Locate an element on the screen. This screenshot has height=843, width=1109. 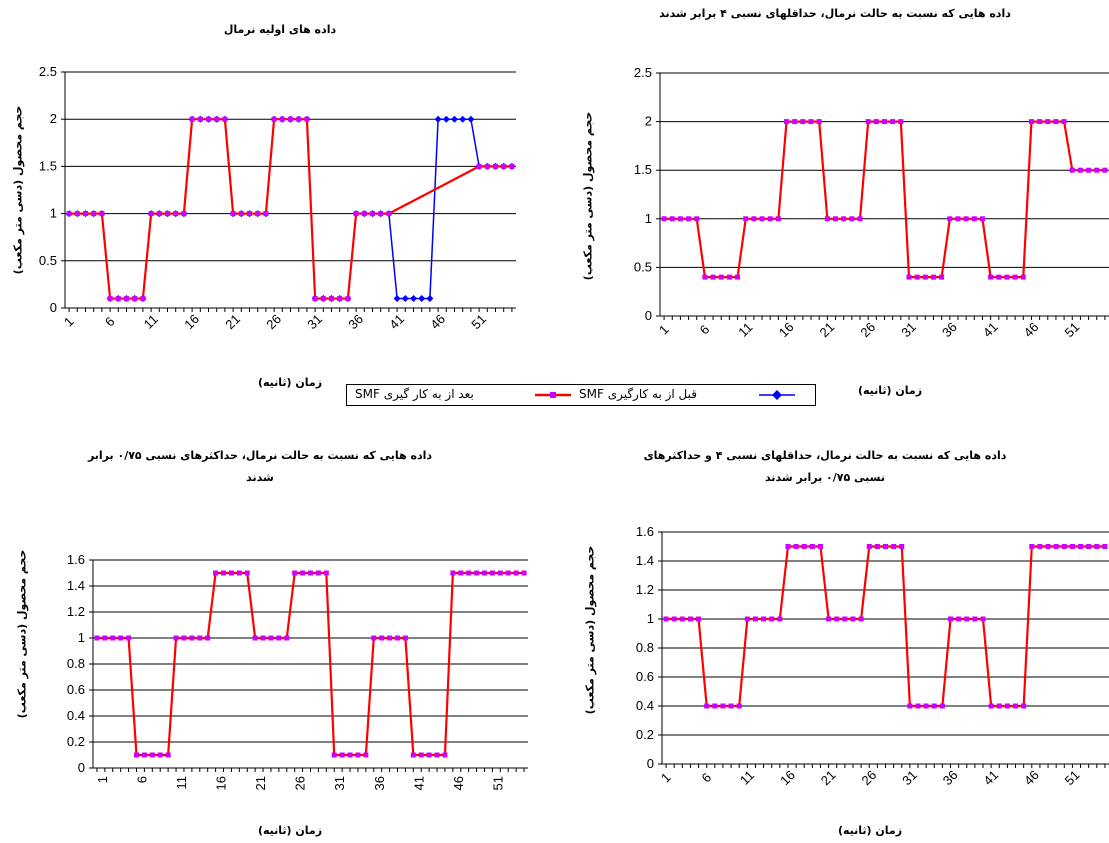
y-tick-label: 0.5 is located at coordinates (48, 260).